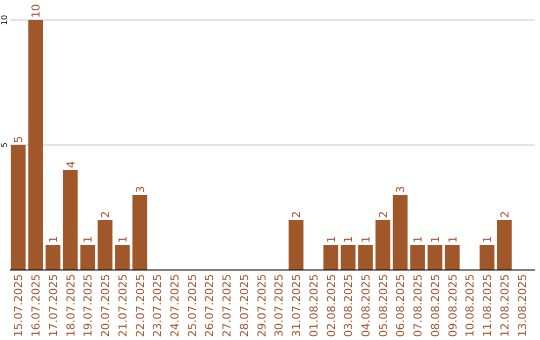 This screenshot has width=540, height=340. I want to click on x-tick-label: 31.07.2025, so click(297, 305).